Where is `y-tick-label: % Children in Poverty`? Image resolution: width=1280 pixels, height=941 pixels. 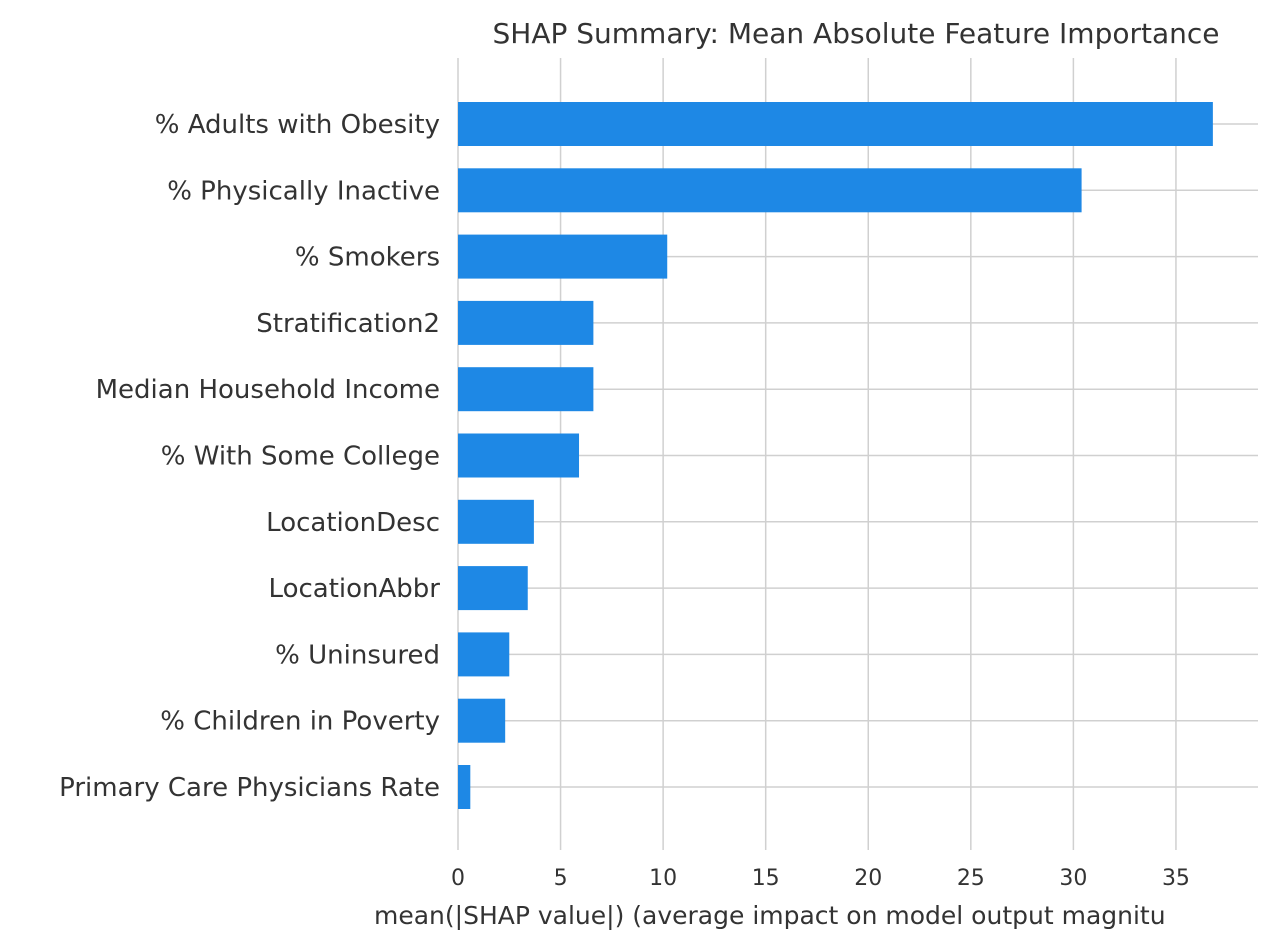 y-tick-label: % Children in Poverty is located at coordinates (300, 722).